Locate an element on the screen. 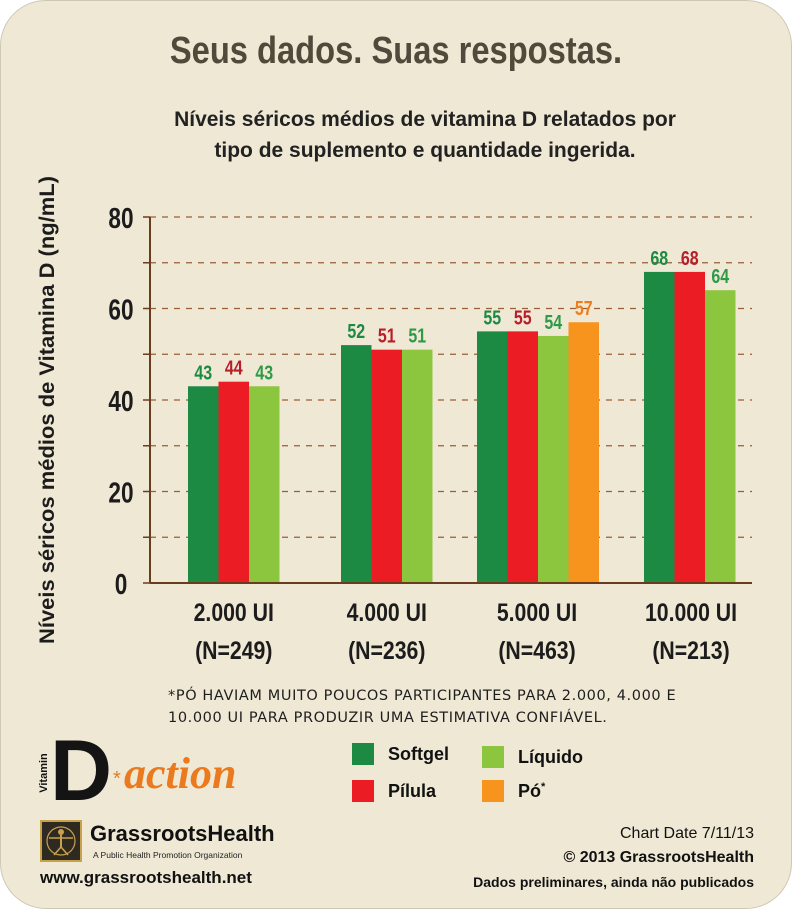 Image resolution: width=792 pixels, height=909 pixels. legend-label-softgel: Softgel is located at coordinates (418, 753).